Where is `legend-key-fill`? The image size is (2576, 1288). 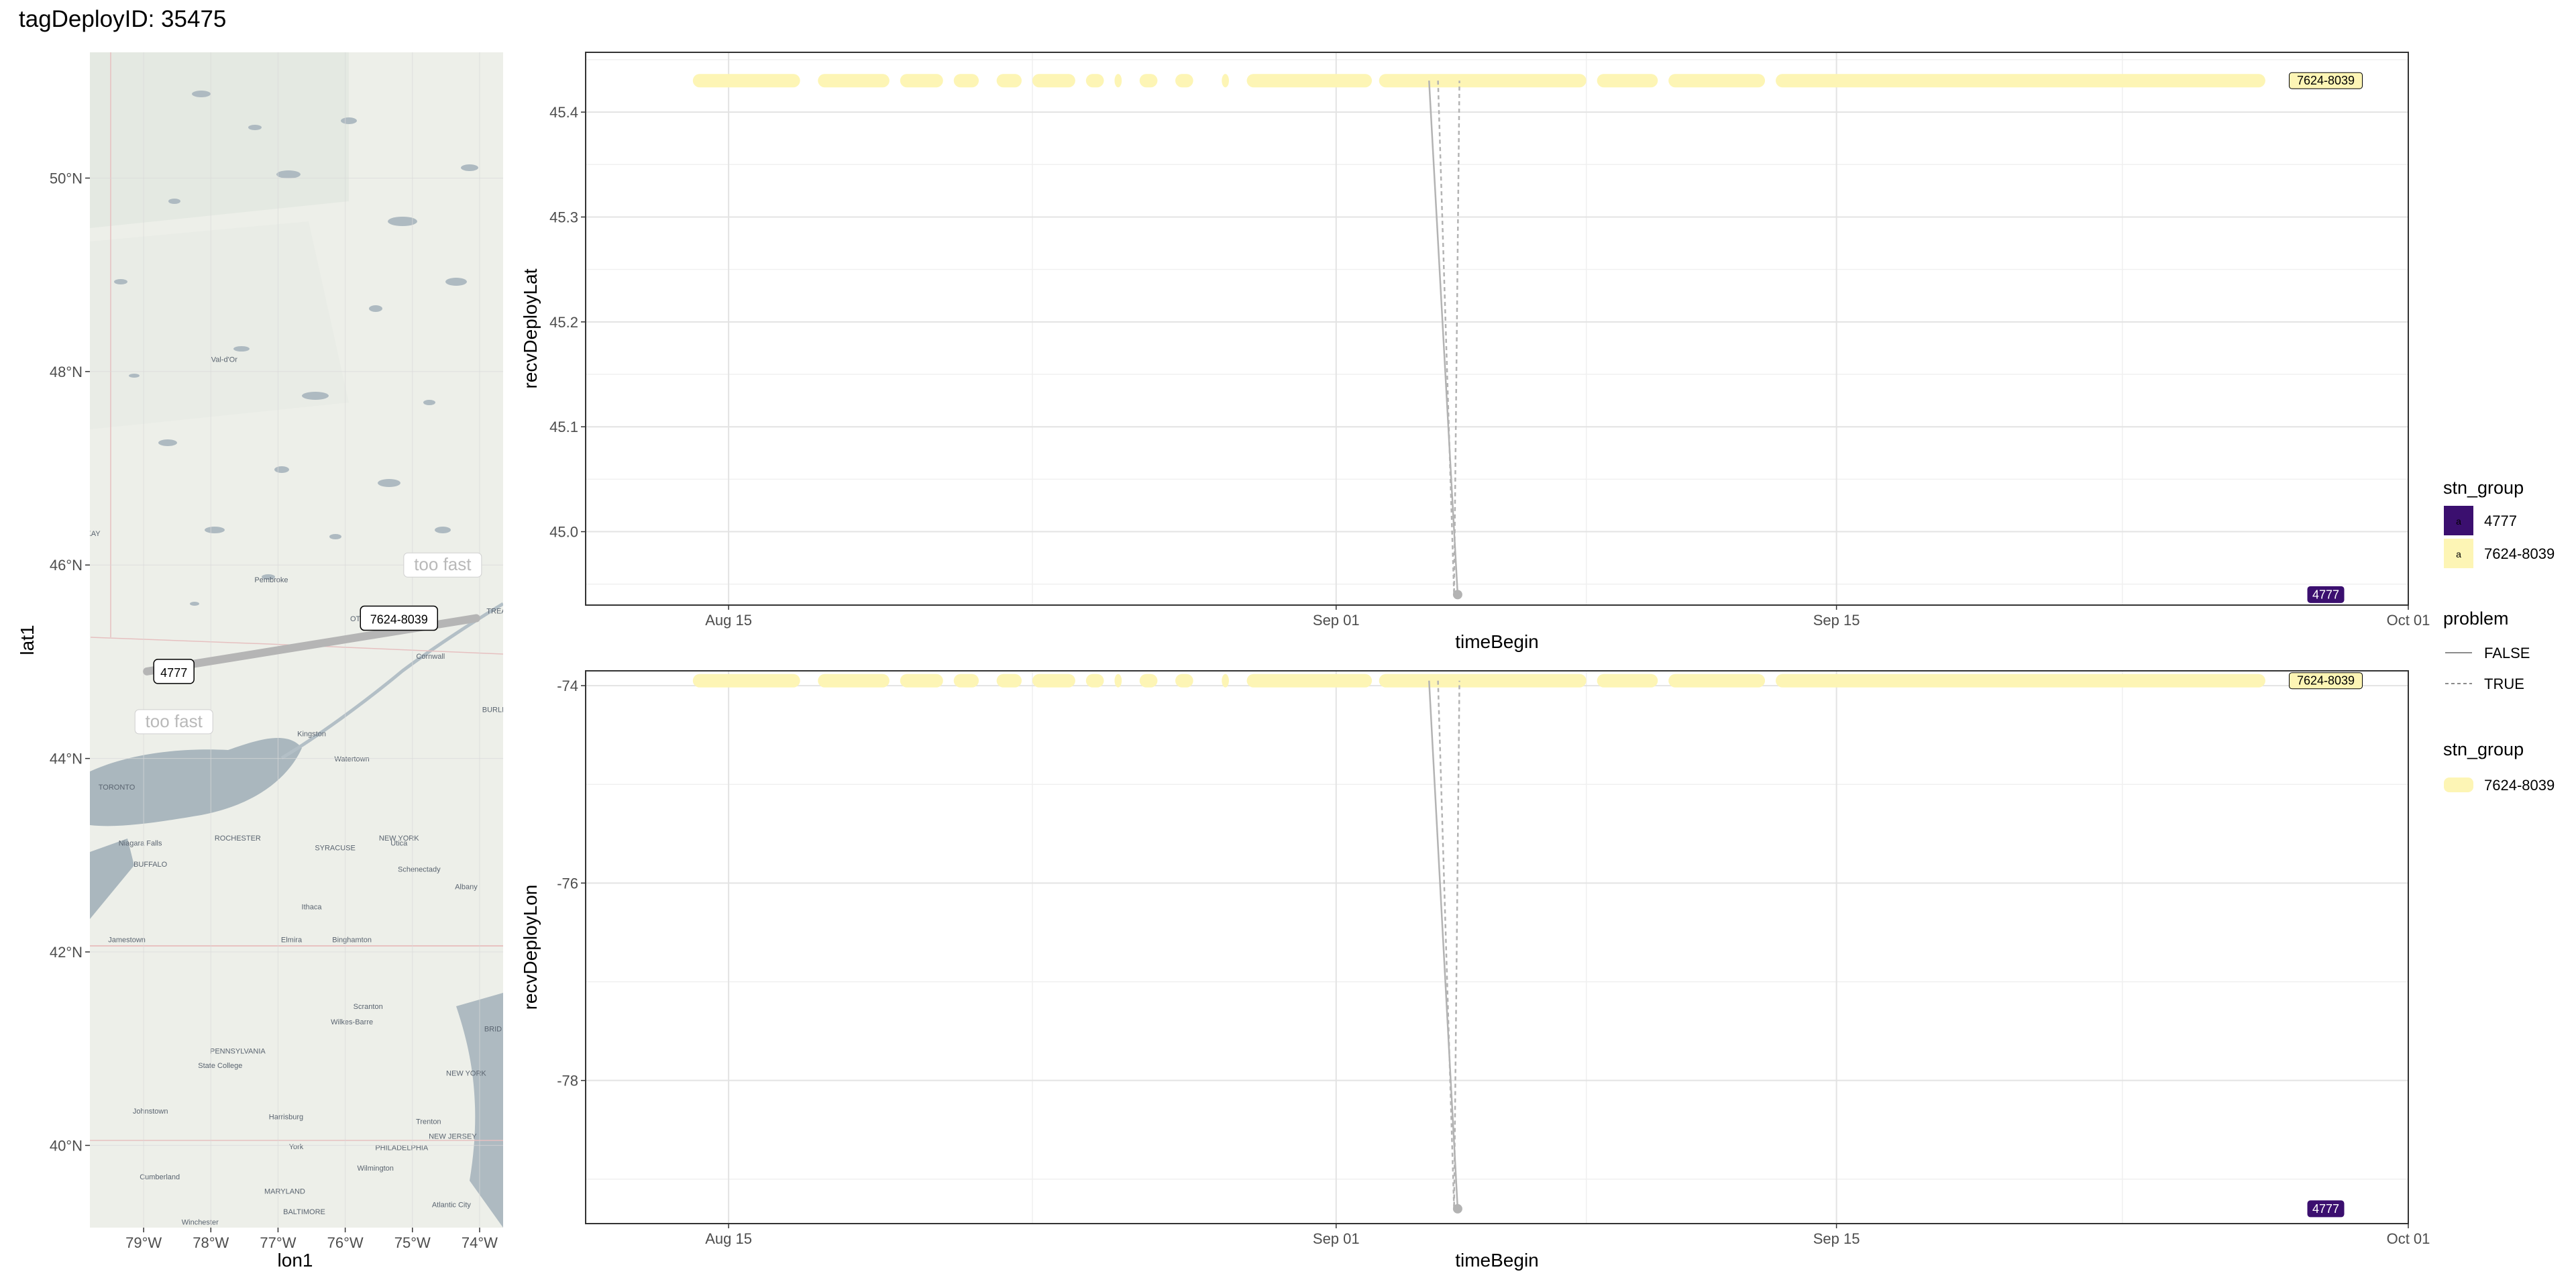
legend-key-fill is located at coordinates (2458, 784).